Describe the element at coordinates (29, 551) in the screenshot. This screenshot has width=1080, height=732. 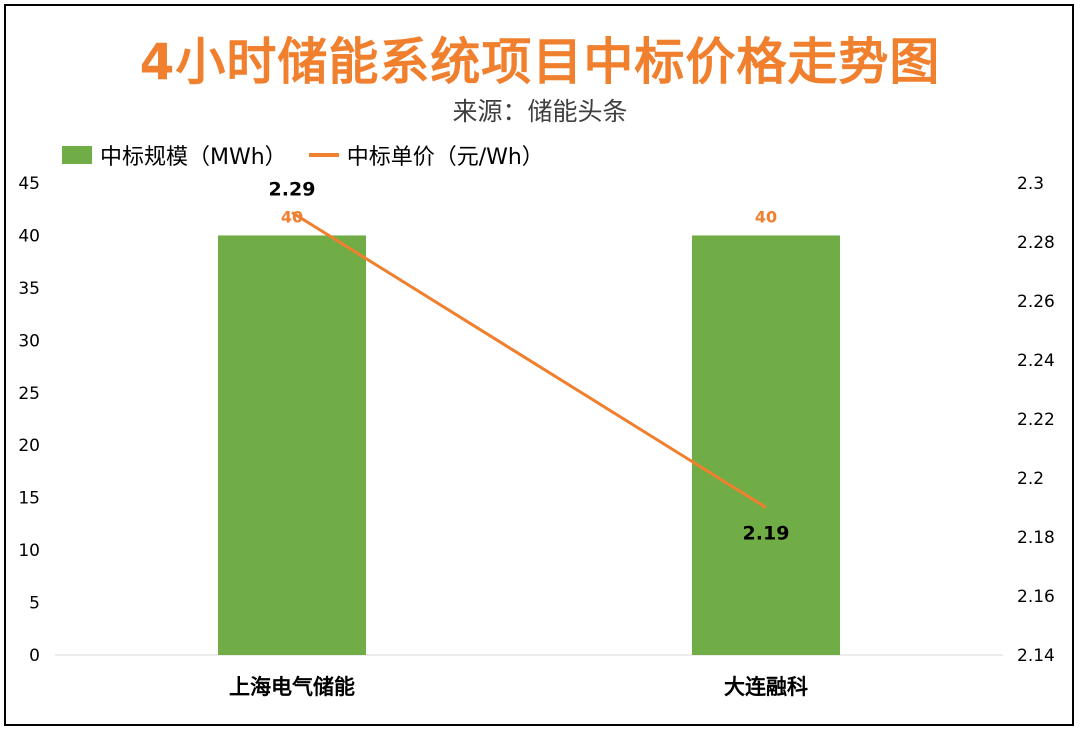
I see `y-left-tick-label: 10` at that location.